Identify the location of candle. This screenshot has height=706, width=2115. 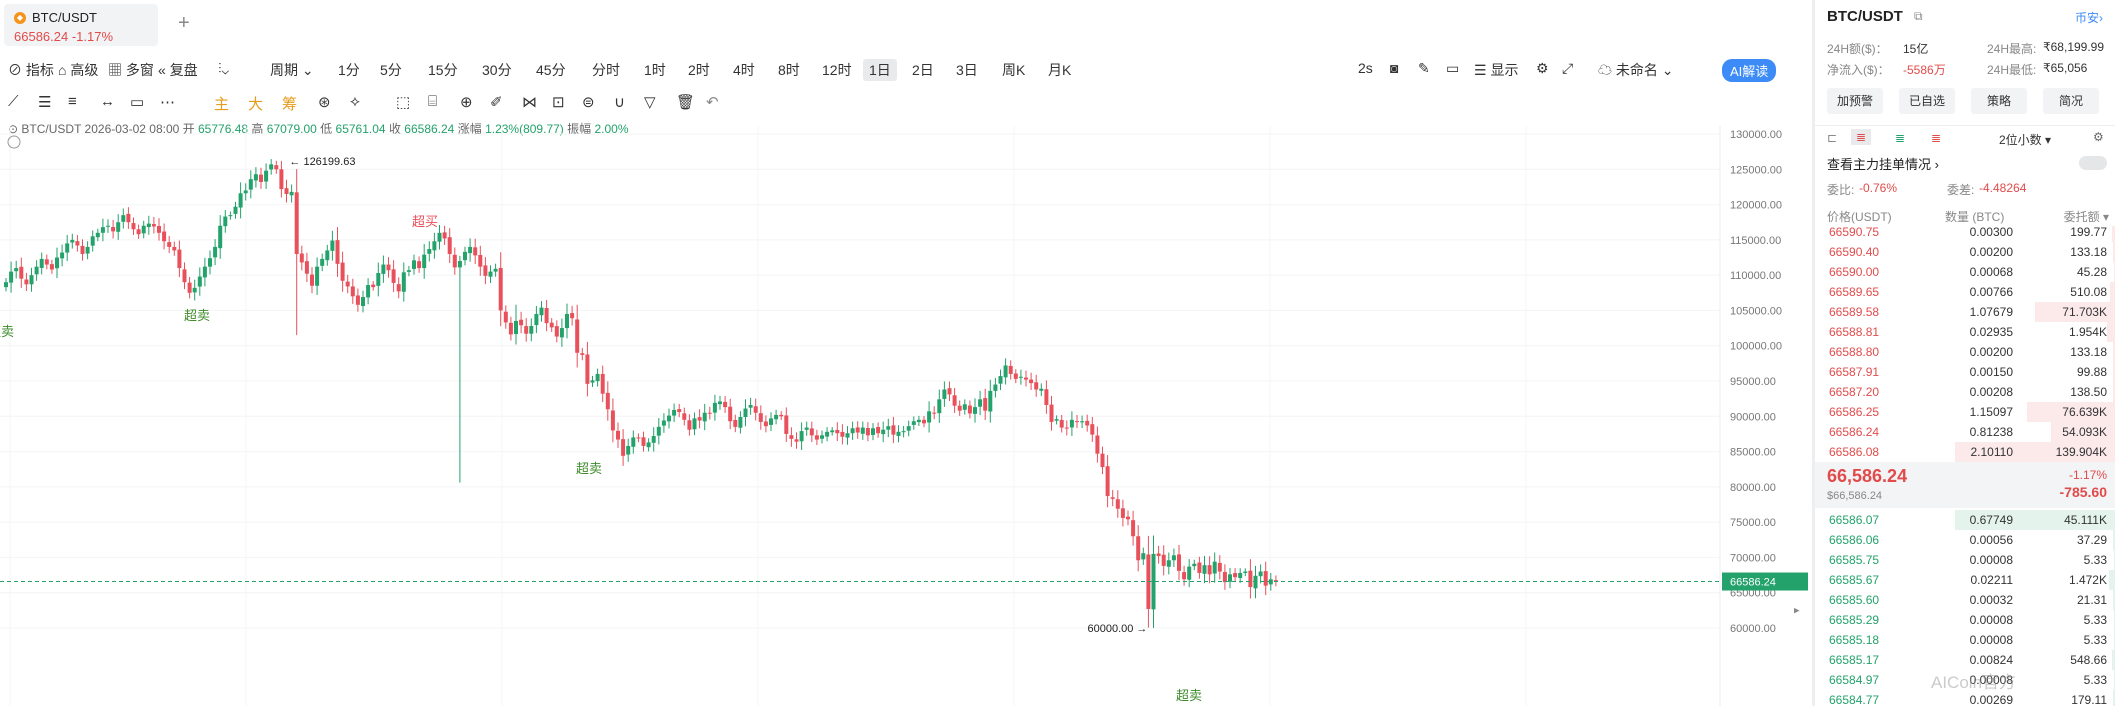
(1173, 557).